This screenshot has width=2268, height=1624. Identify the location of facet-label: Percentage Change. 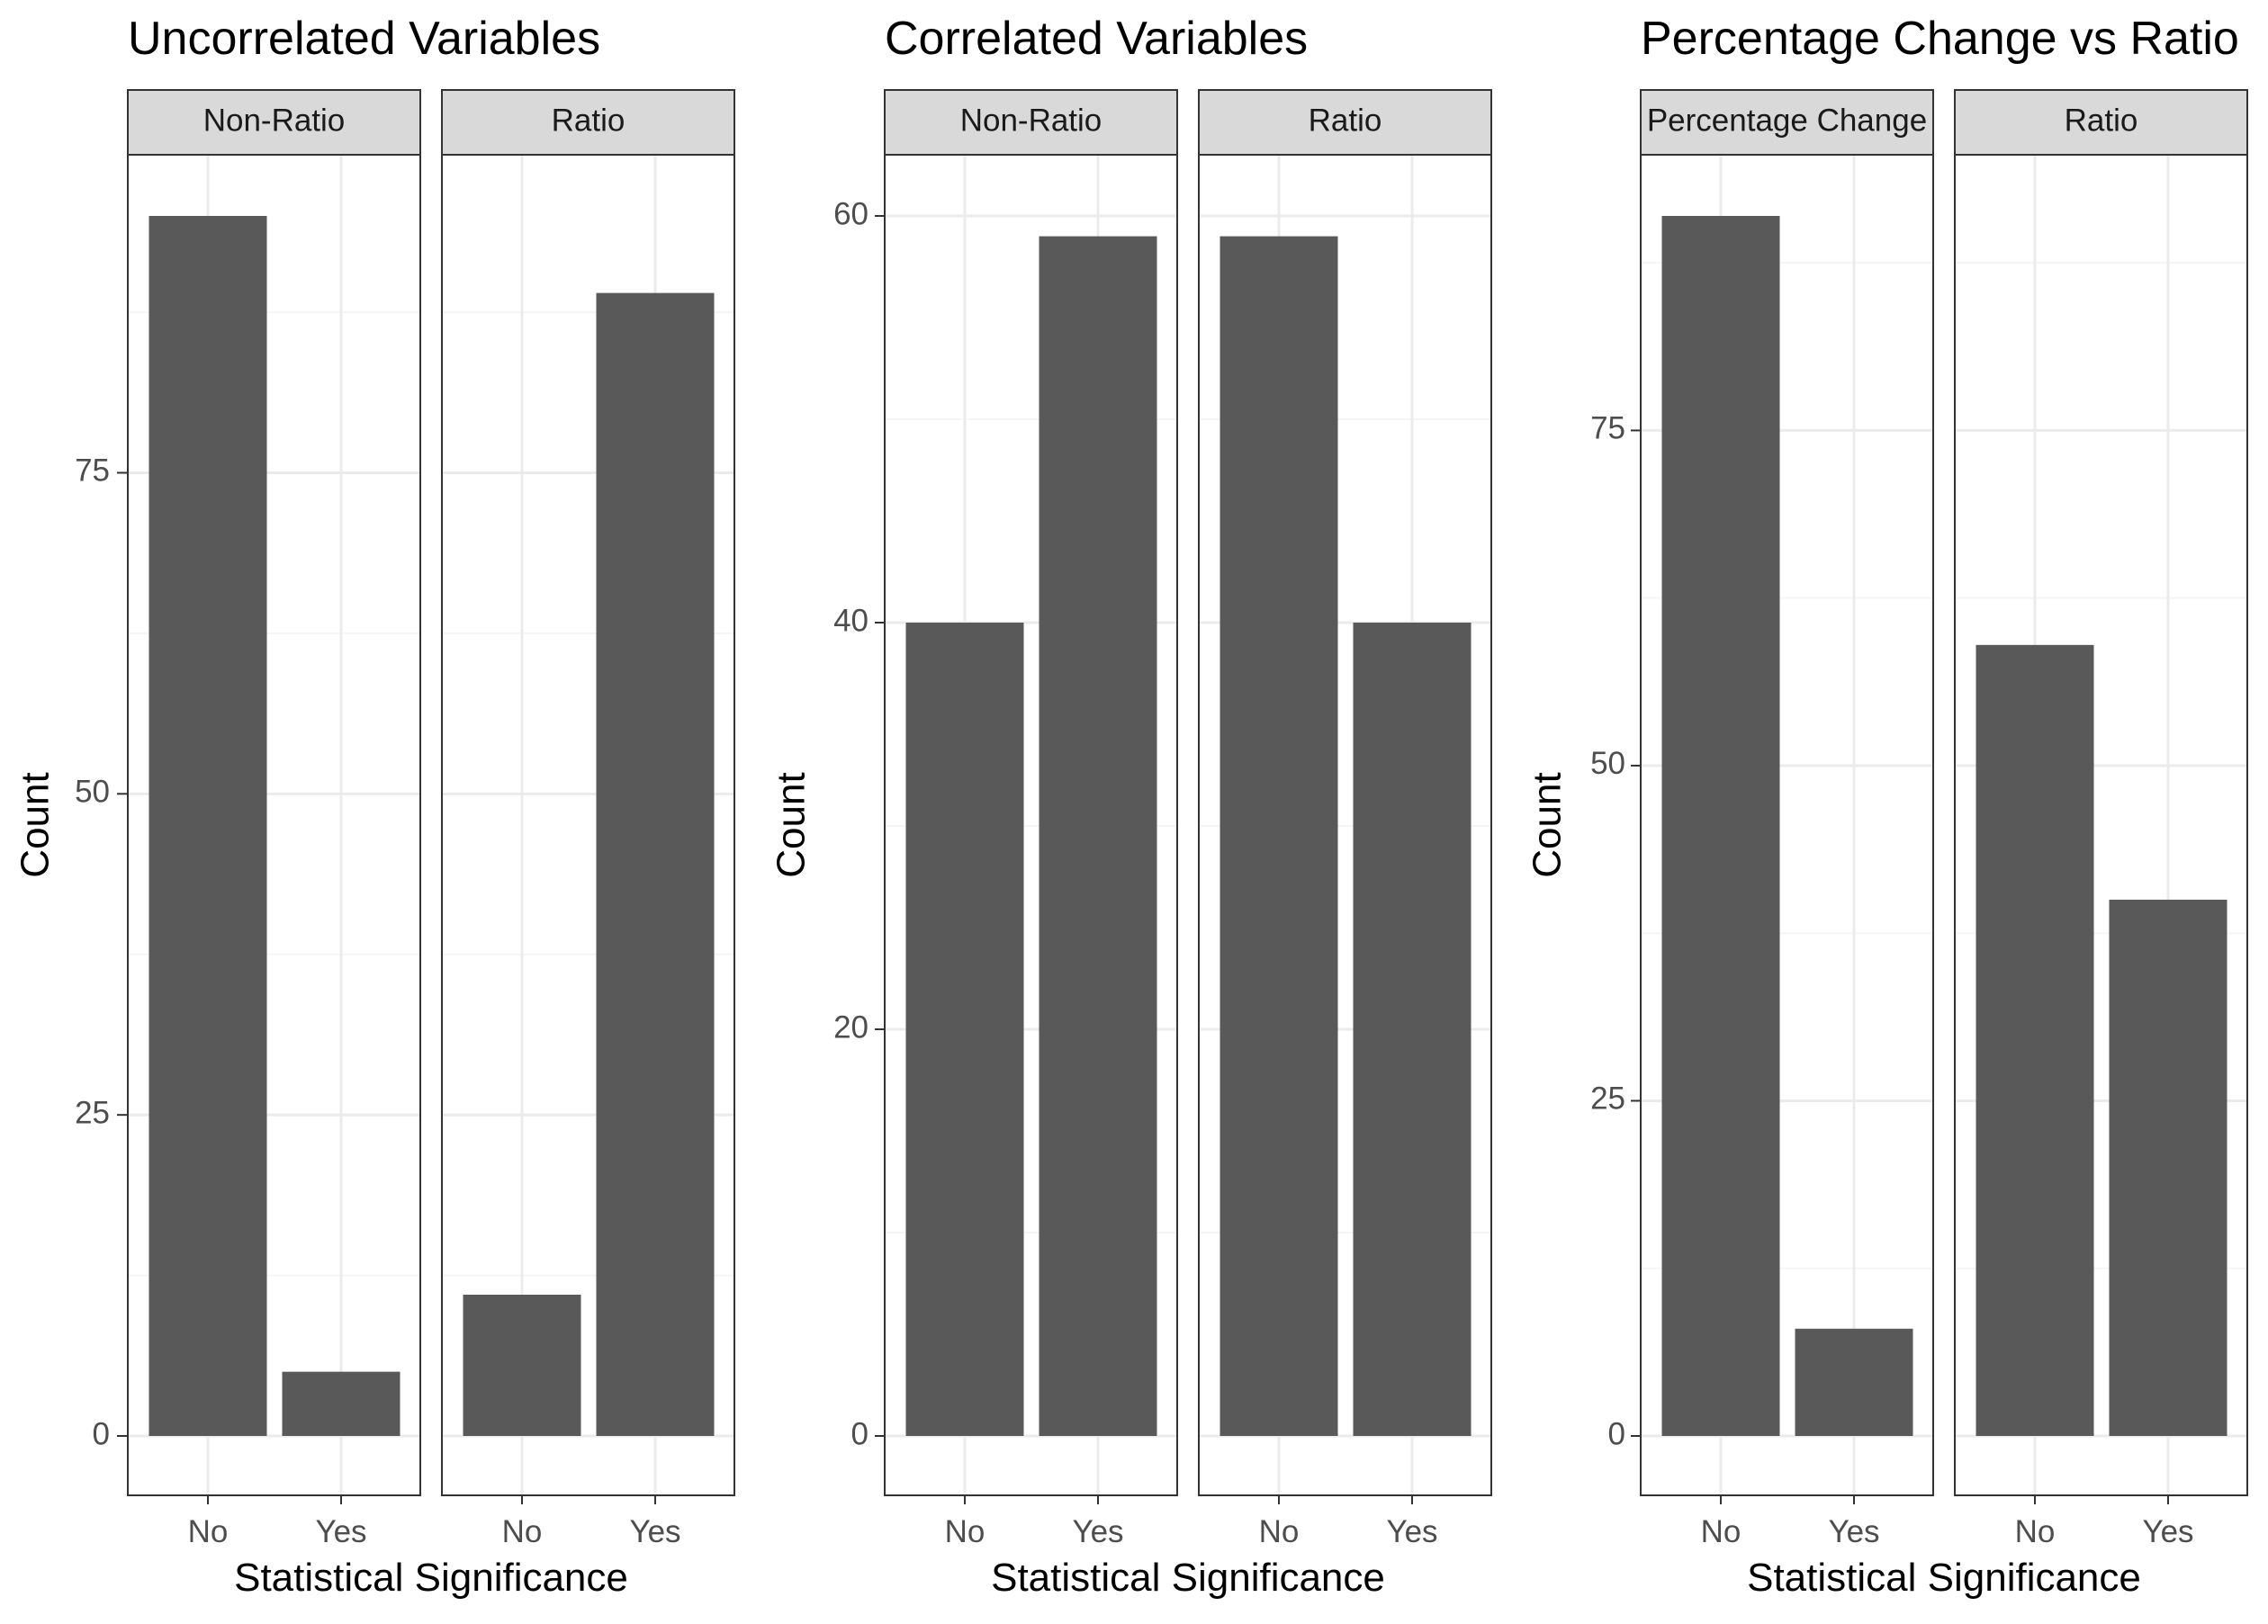
(1787, 120).